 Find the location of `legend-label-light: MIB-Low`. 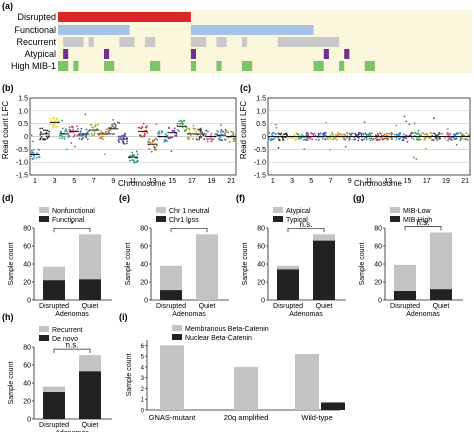

legend-label-light: MIB-Low is located at coordinates (417, 211).